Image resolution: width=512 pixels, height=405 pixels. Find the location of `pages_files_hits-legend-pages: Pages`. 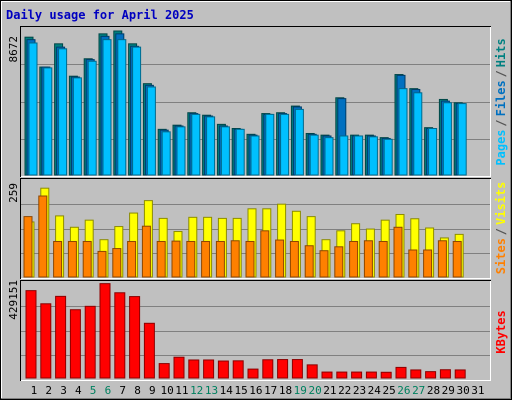

pages_files_hits-legend-pages: Pages is located at coordinates (501, 147).